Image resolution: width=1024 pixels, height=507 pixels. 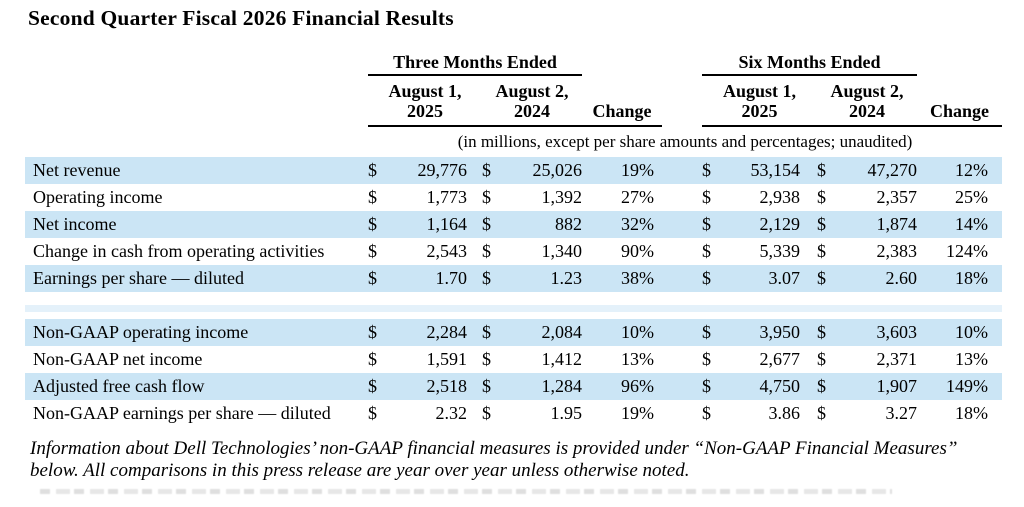 What do you see at coordinates (892, 170) in the screenshot?
I see `six-months-2024-value: 47,270` at bounding box center [892, 170].